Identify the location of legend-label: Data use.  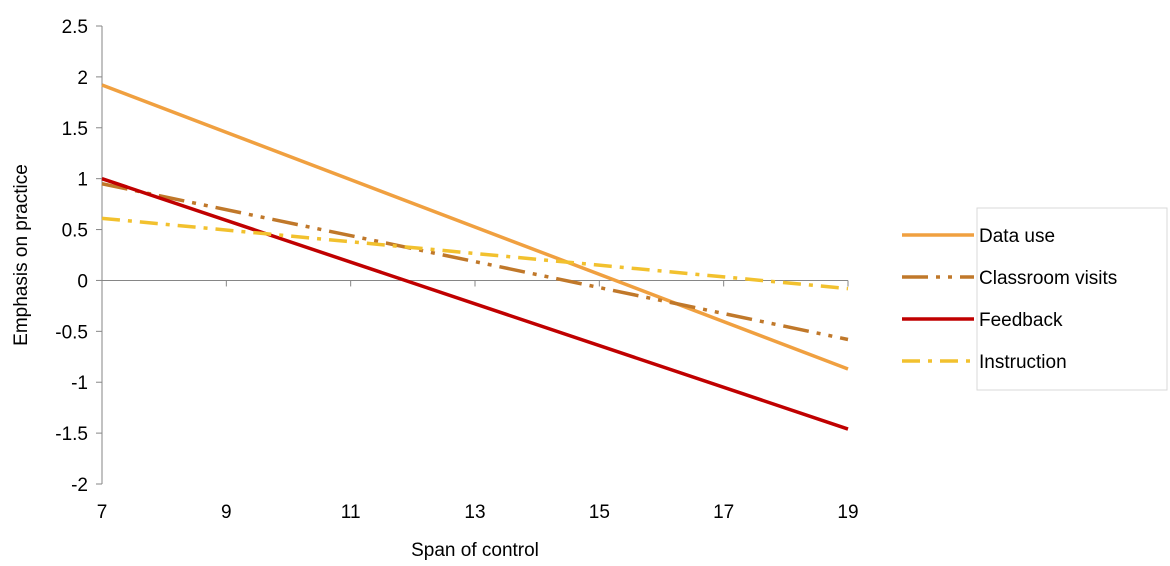
(1017, 236).